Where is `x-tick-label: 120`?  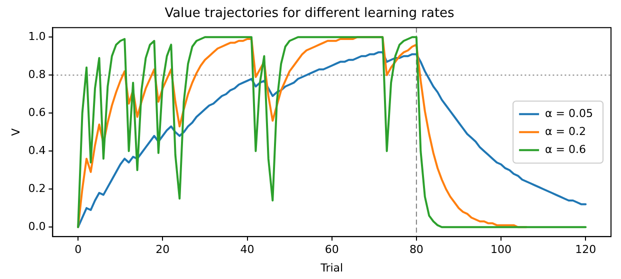
x-tick-label: 120 is located at coordinates (585, 249).